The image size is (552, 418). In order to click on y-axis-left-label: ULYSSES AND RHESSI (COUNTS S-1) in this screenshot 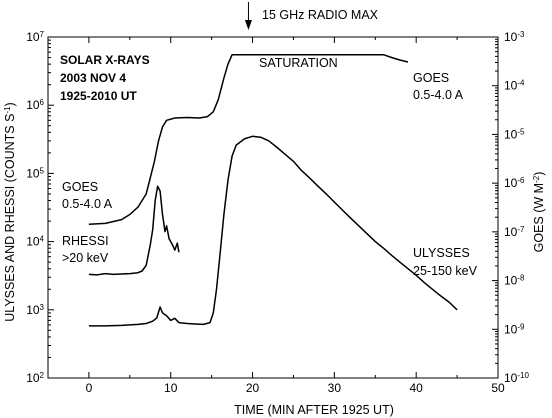, I will do `click(10, 211)`.